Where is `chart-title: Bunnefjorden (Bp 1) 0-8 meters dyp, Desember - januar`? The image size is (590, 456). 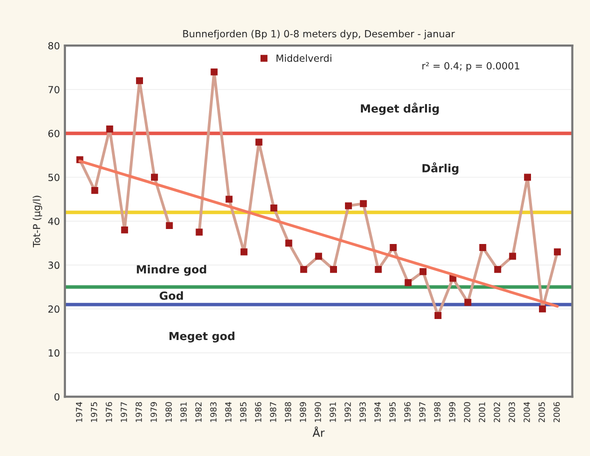
chart-title: Bunnefjorden (Bp 1) 0-8 meters dyp, Desember - januar is located at coordinates (319, 35).